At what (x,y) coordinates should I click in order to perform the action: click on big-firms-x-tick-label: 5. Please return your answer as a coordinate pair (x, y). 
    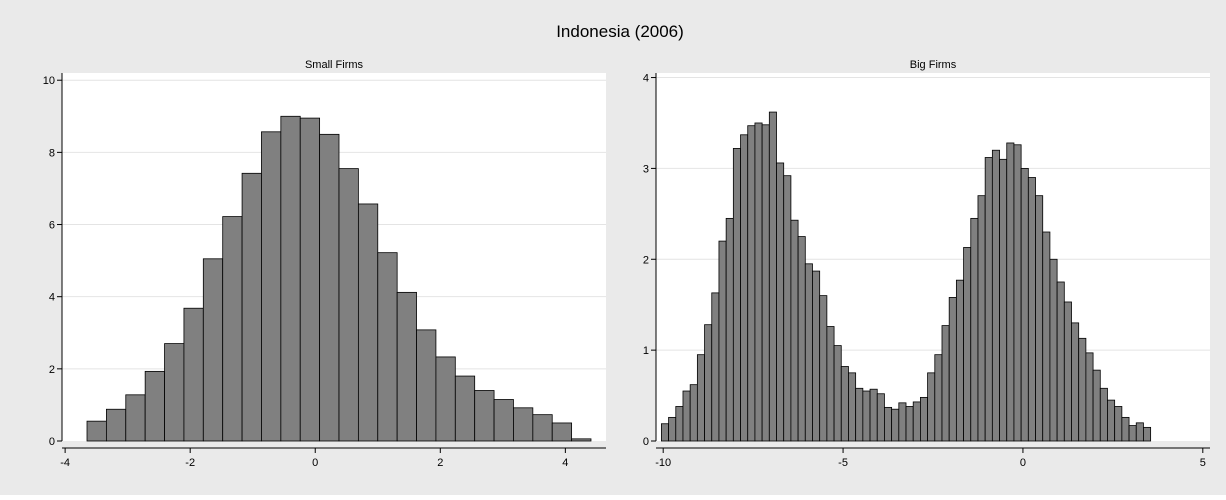
    Looking at the image, I should click on (1203, 463).